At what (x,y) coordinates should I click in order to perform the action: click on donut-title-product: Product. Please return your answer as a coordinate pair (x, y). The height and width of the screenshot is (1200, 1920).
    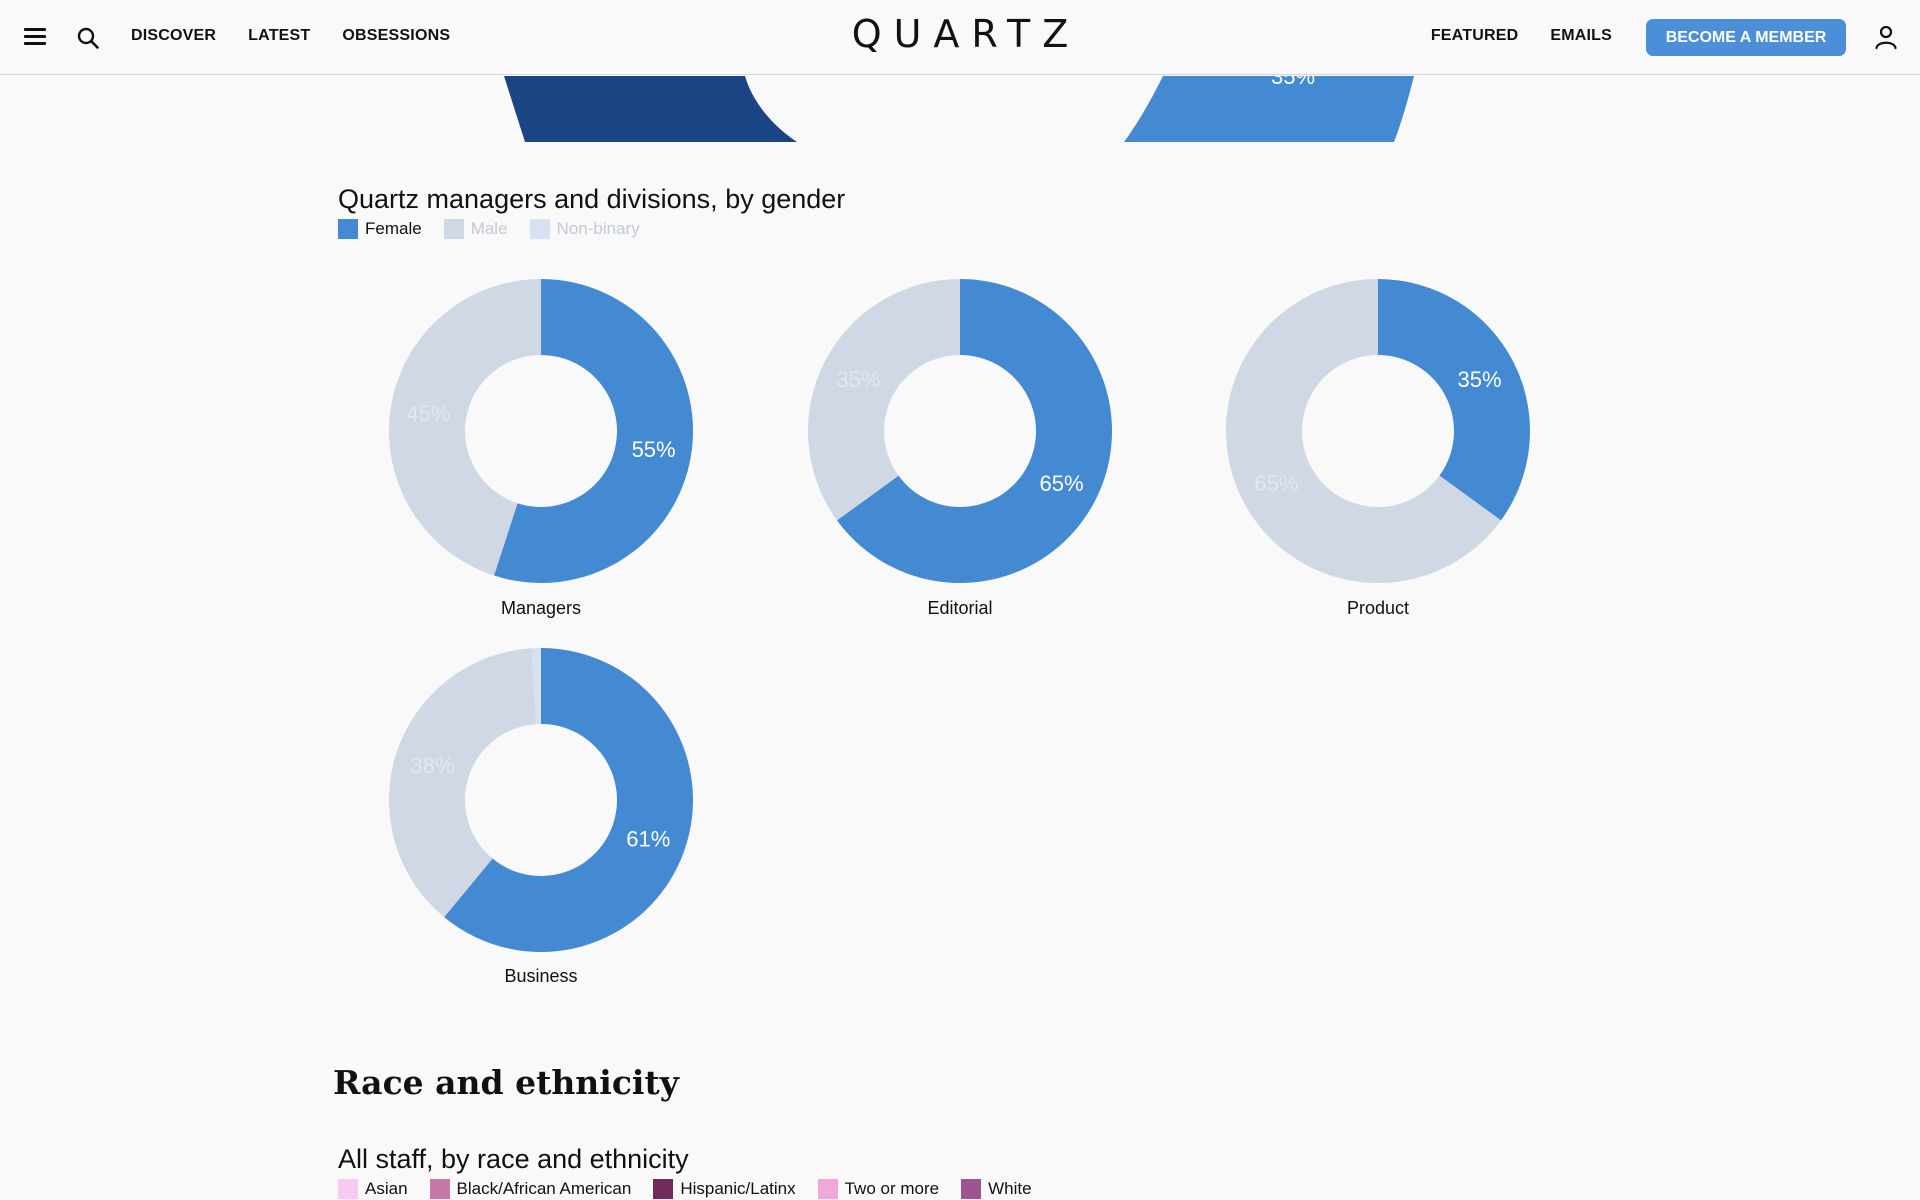
    Looking at the image, I should click on (1378, 608).